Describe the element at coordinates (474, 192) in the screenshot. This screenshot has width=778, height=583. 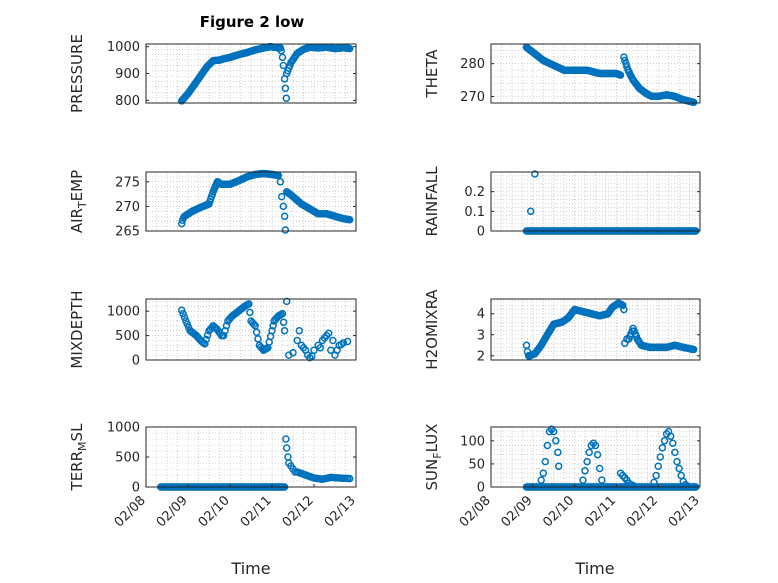
I see `y-tick-label: 0.2` at that location.